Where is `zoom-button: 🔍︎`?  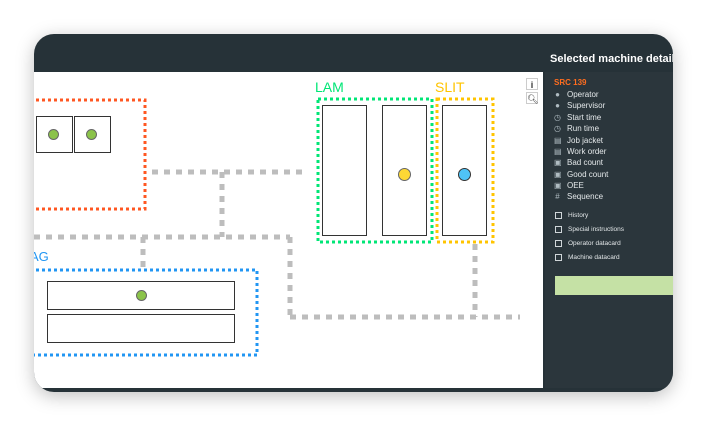 zoom-button: 🔍︎ is located at coordinates (532, 98).